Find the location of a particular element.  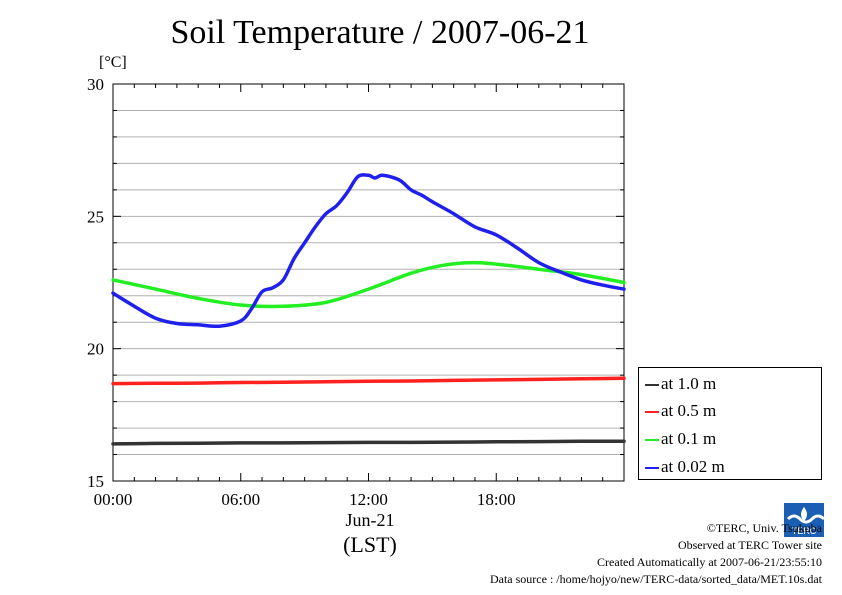

y-tick-label-15: 15 is located at coordinates (95, 481).